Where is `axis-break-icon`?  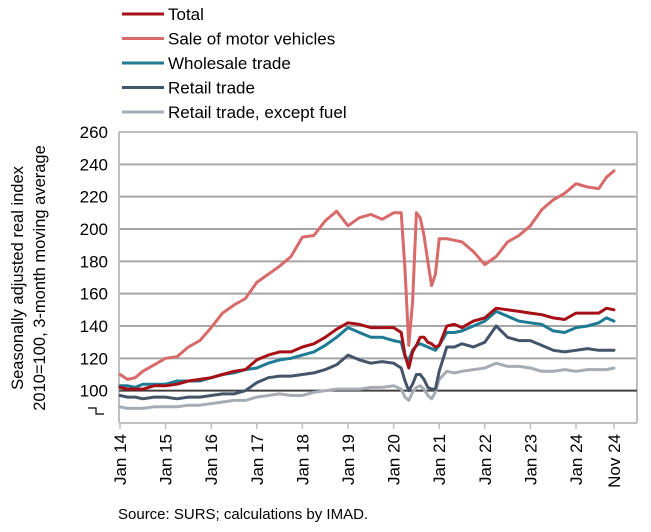
axis-break-icon is located at coordinates (96, 411).